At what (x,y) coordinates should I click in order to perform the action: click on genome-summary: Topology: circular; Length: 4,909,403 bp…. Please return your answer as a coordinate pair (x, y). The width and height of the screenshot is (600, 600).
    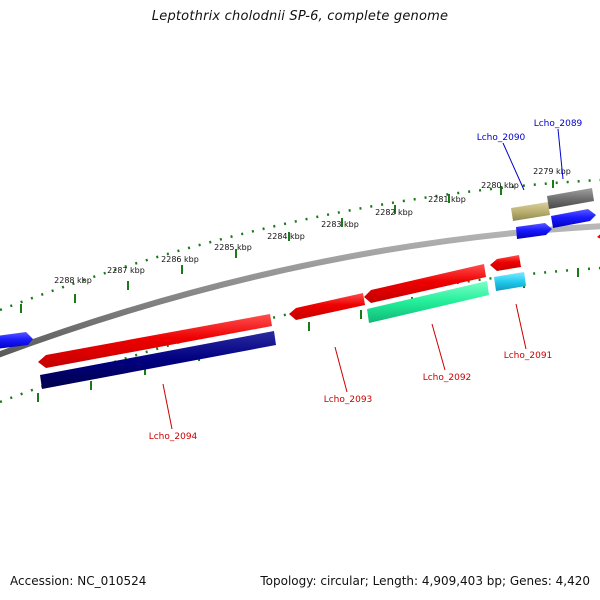
    Looking at the image, I should click on (425, 581).